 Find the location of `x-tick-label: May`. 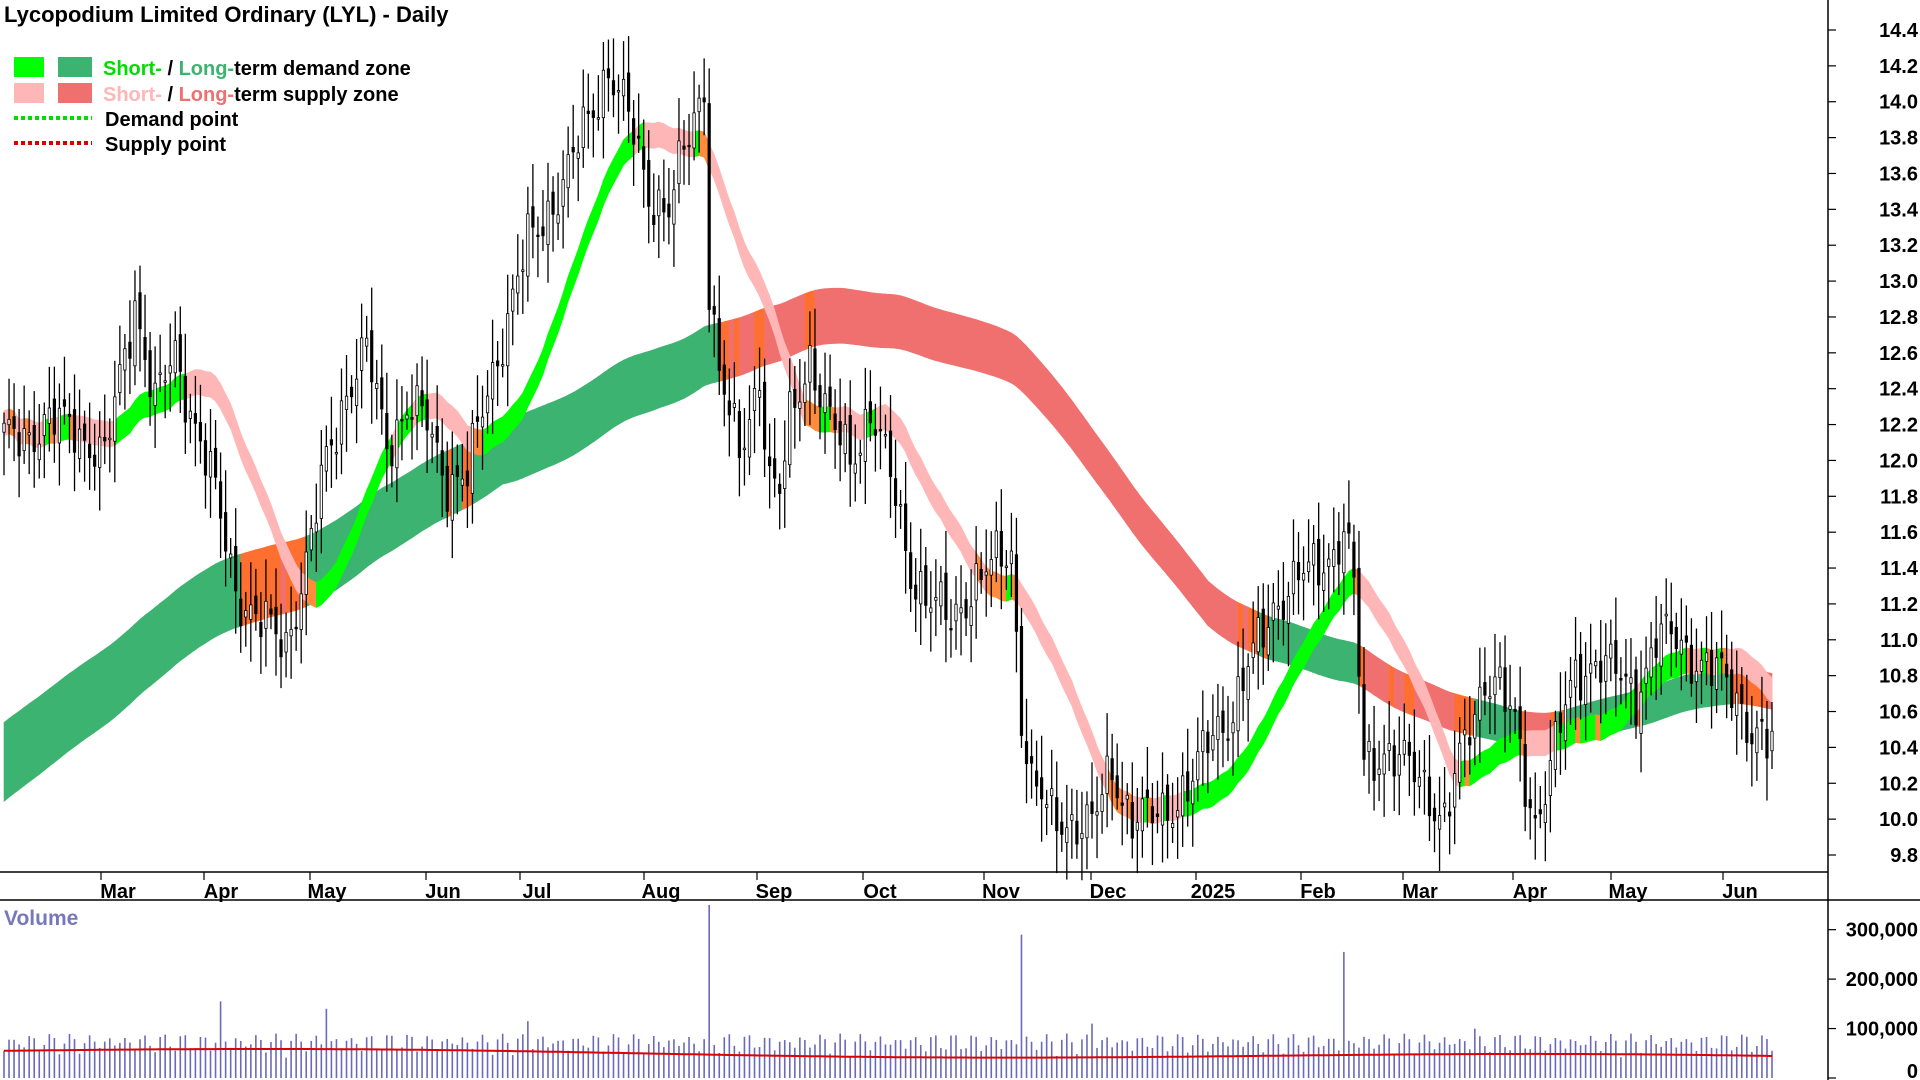

x-tick-label: May is located at coordinates (1629, 892).